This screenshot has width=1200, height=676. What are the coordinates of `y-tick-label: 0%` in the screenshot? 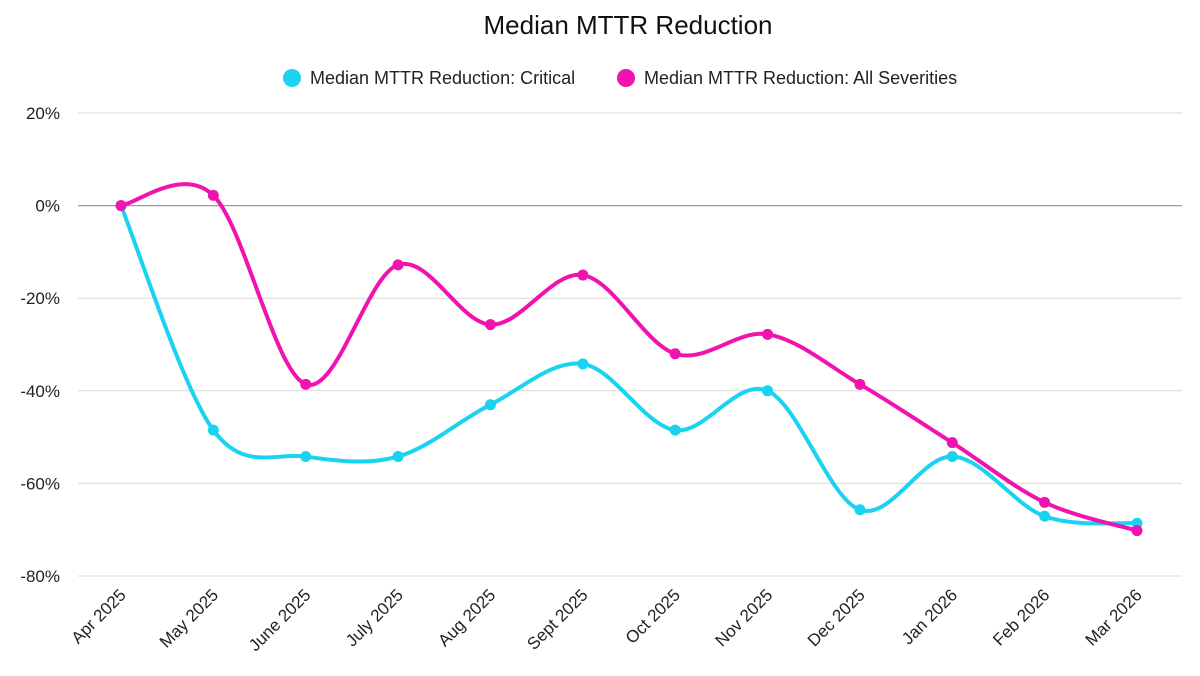 It's located at (47, 206).